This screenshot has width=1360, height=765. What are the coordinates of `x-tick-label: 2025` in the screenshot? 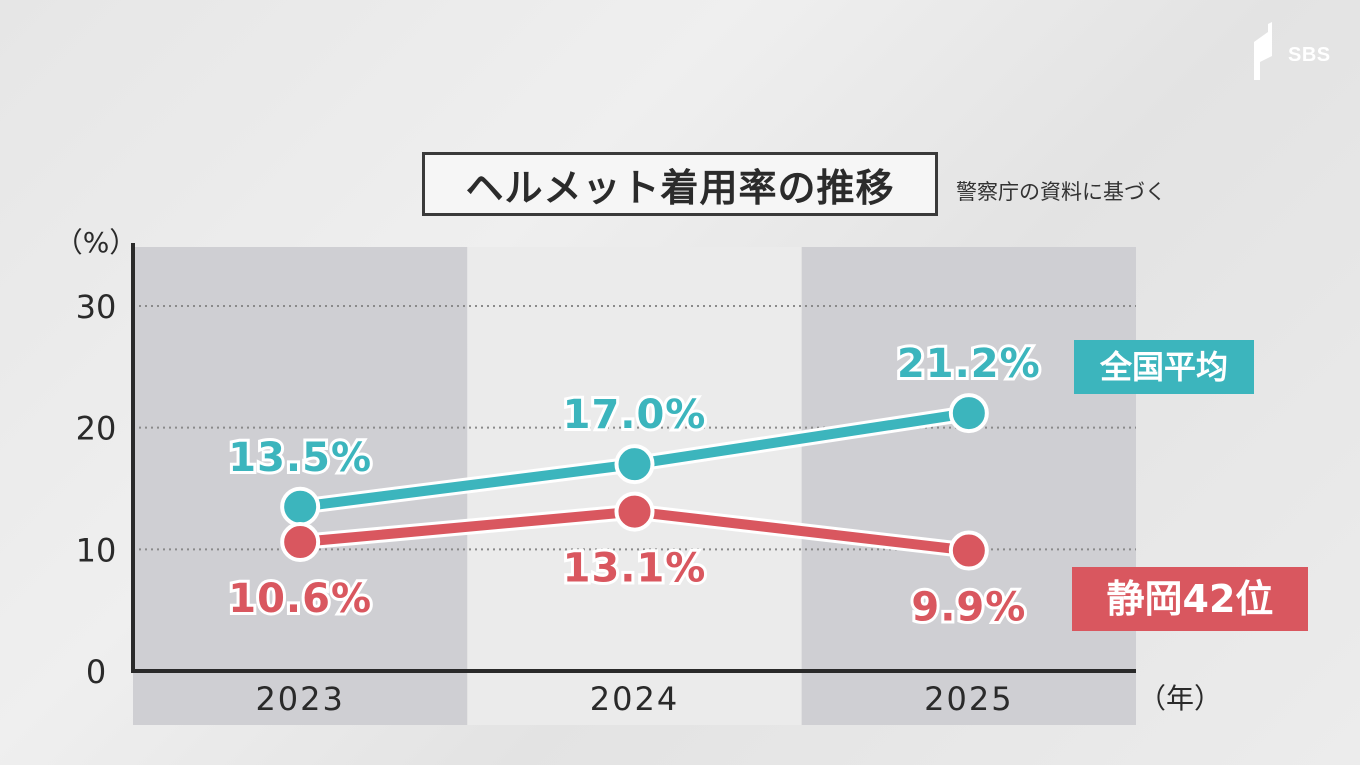 It's located at (968, 699).